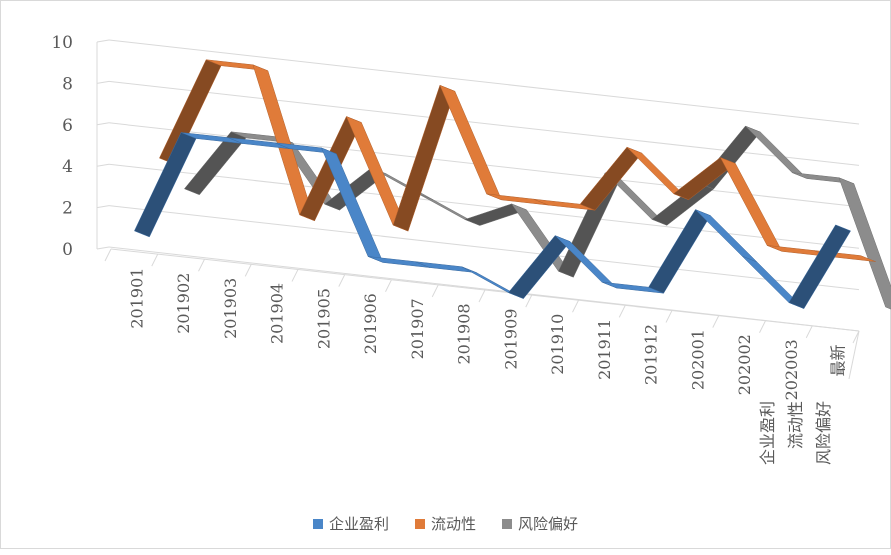 The height and width of the screenshot is (555, 891). Describe the element at coordinates (795, 425) in the screenshot. I see `depth-tick-label-1: 流动性` at that location.